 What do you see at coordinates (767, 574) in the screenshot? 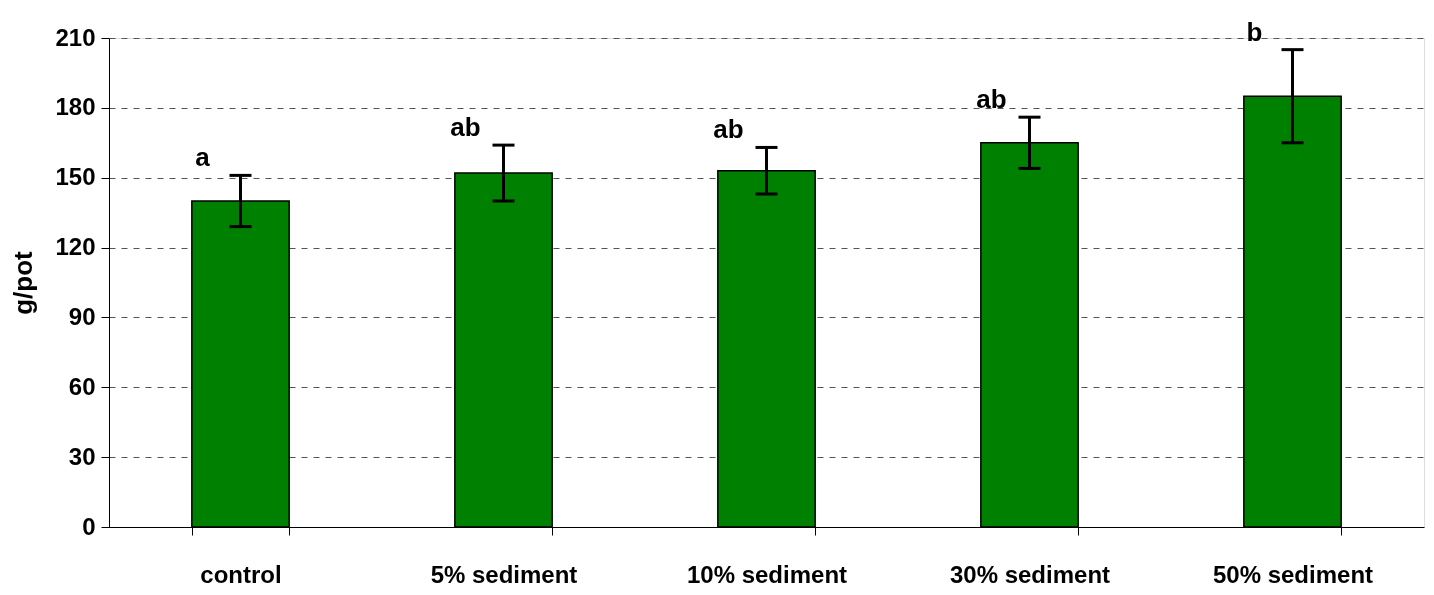
I see `x-tick-label: 10% sediment` at bounding box center [767, 574].